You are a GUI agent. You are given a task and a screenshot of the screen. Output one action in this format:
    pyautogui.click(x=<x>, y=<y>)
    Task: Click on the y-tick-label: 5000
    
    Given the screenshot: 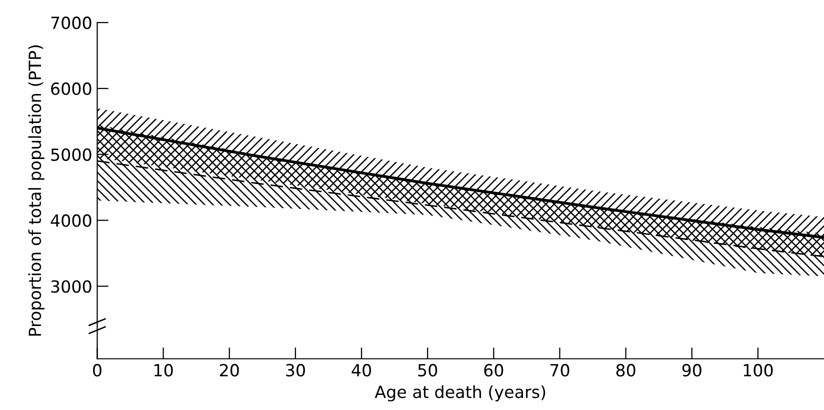 What is the action you would take?
    pyautogui.click(x=71, y=154)
    